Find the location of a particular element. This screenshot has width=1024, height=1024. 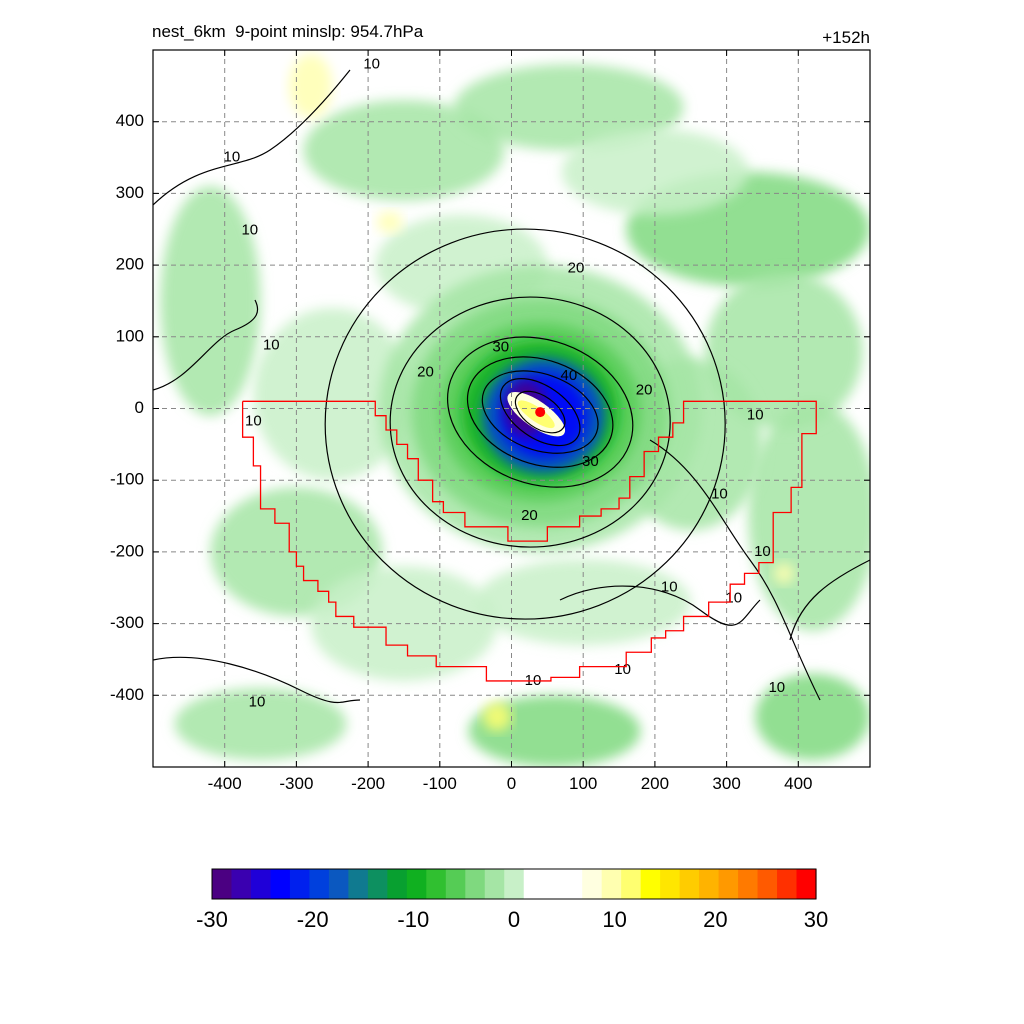

colorbar-tick-label: -10 is located at coordinates (413, 919).